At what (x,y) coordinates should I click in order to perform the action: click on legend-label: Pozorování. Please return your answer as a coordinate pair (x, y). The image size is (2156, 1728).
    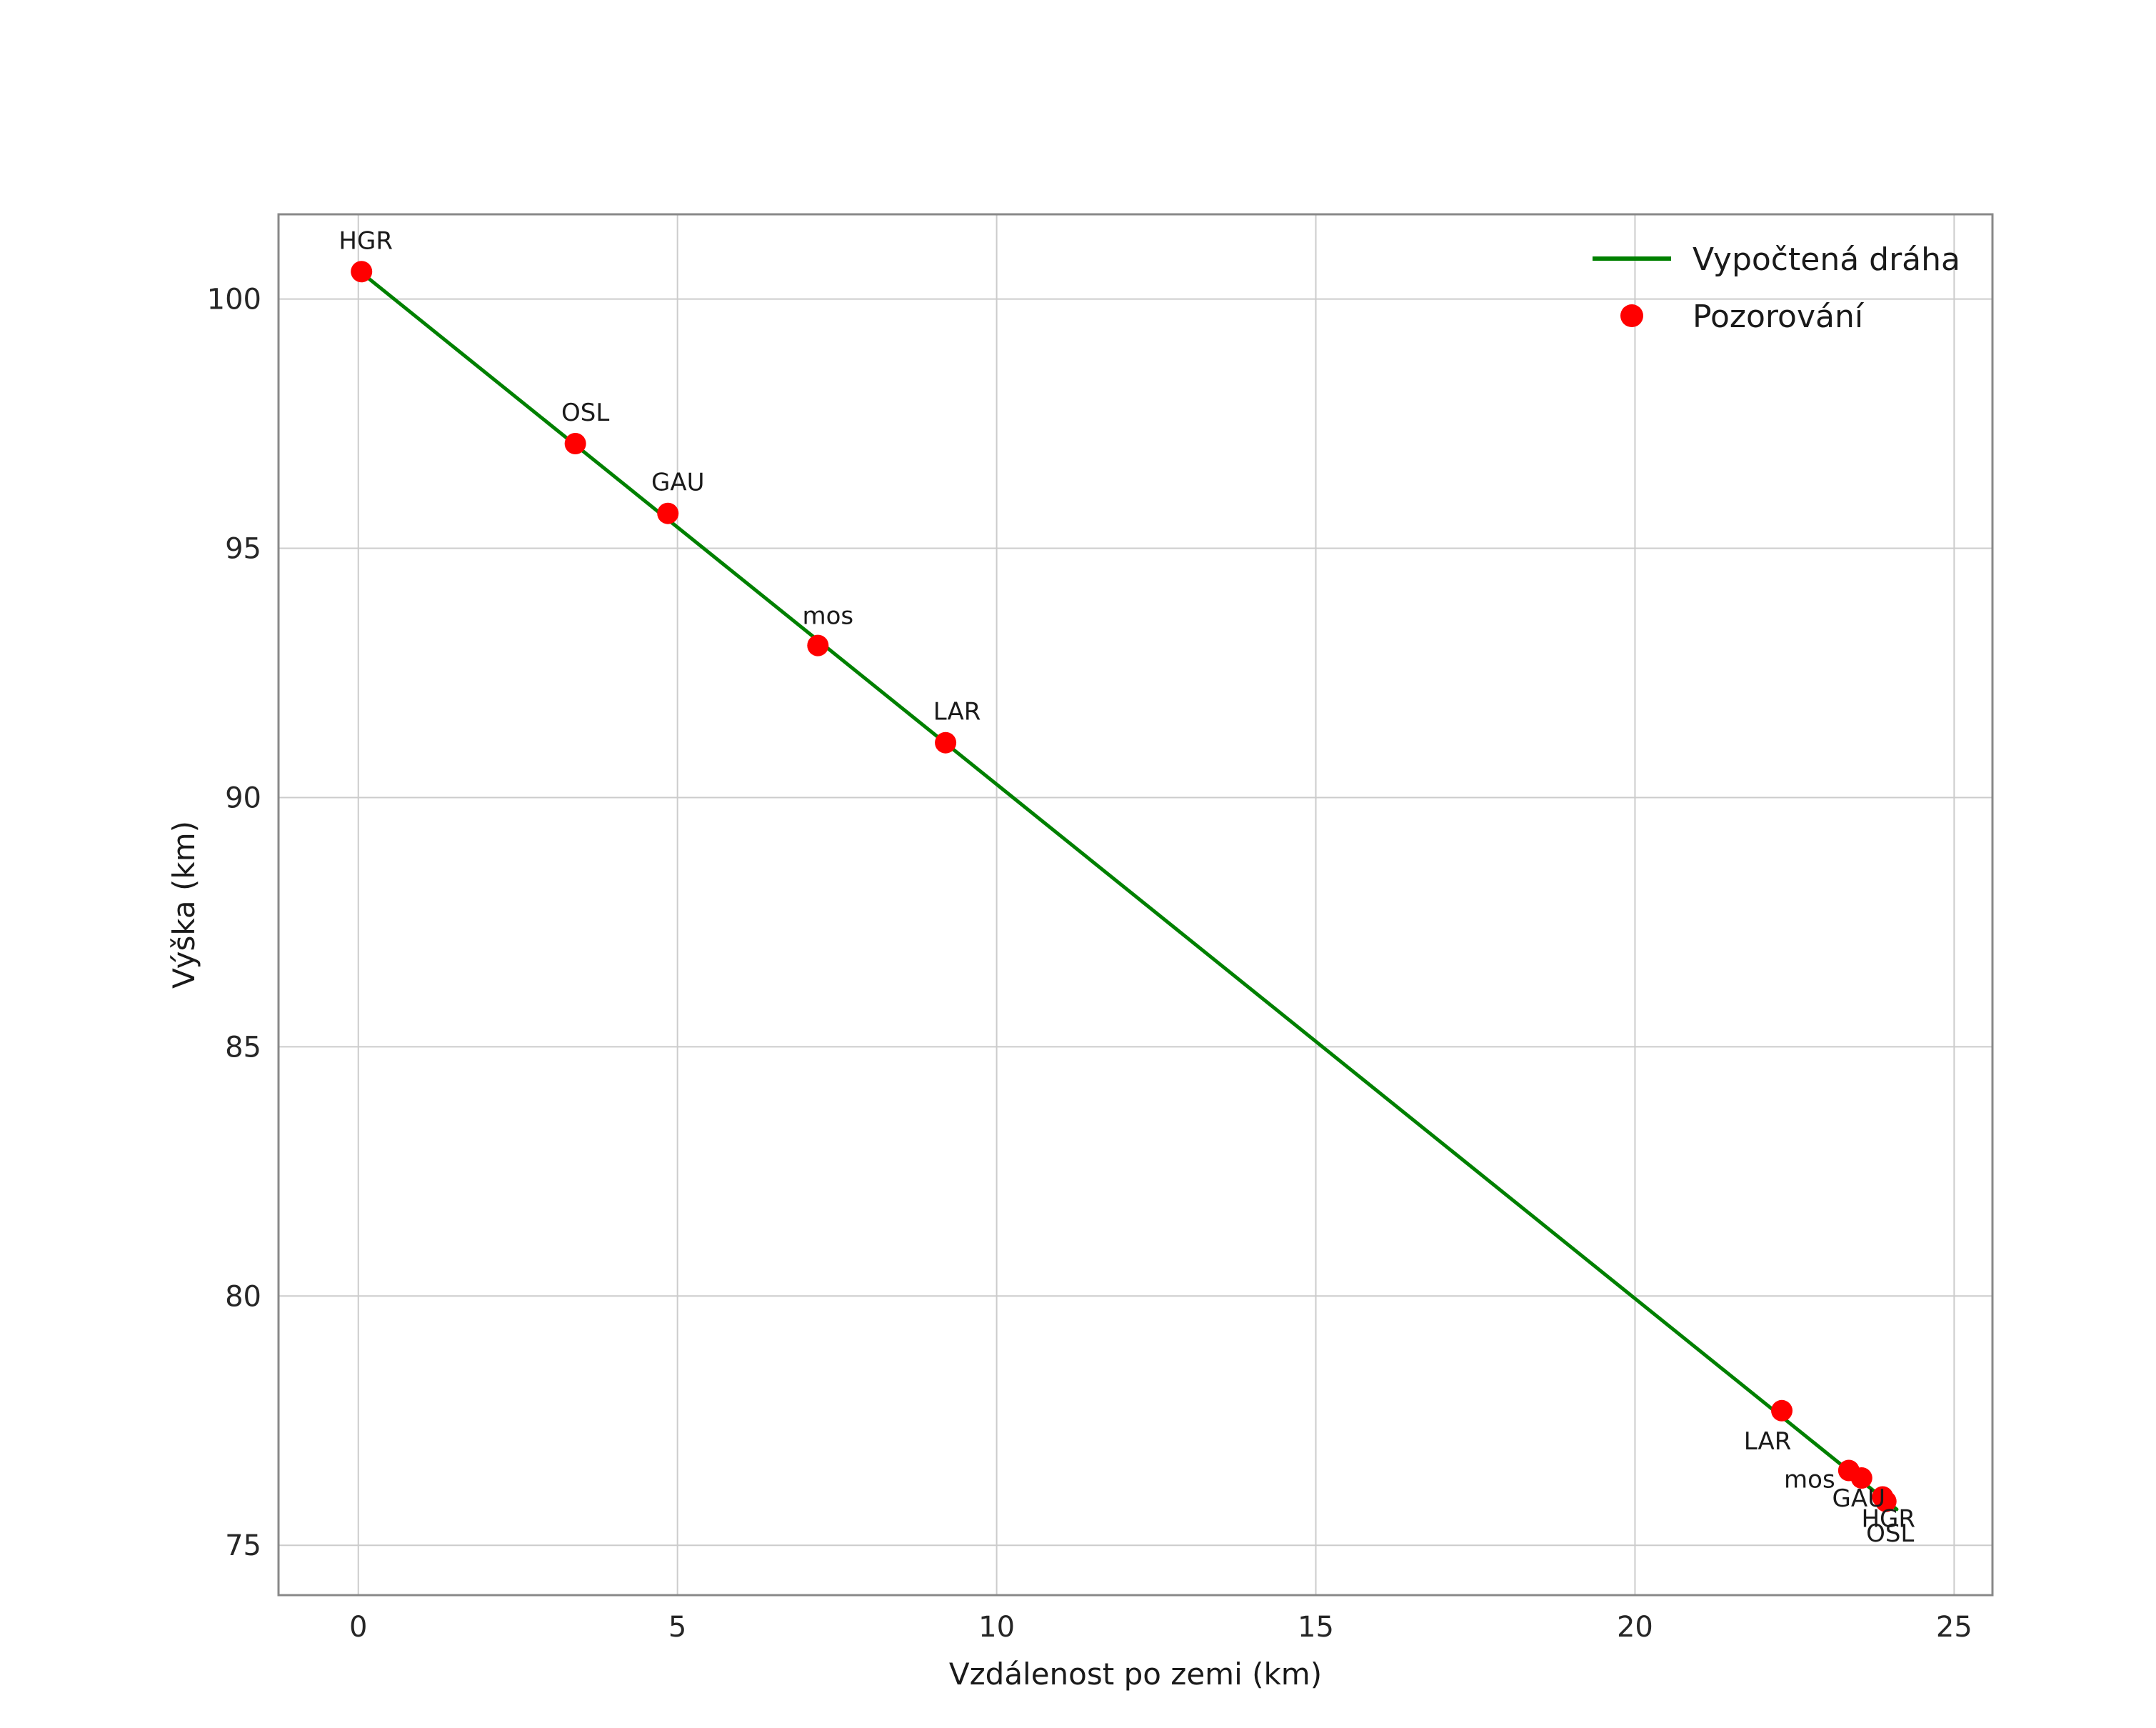
    Looking at the image, I should click on (1779, 317).